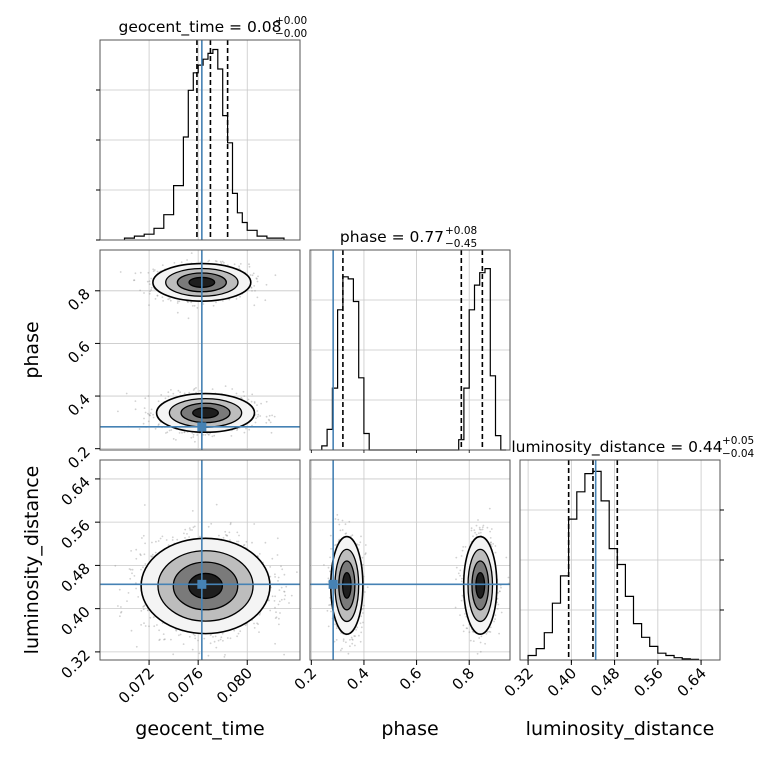 This screenshot has width=760, height=760. I want to click on title-phase: phase = 0.77, so click(392, 237).